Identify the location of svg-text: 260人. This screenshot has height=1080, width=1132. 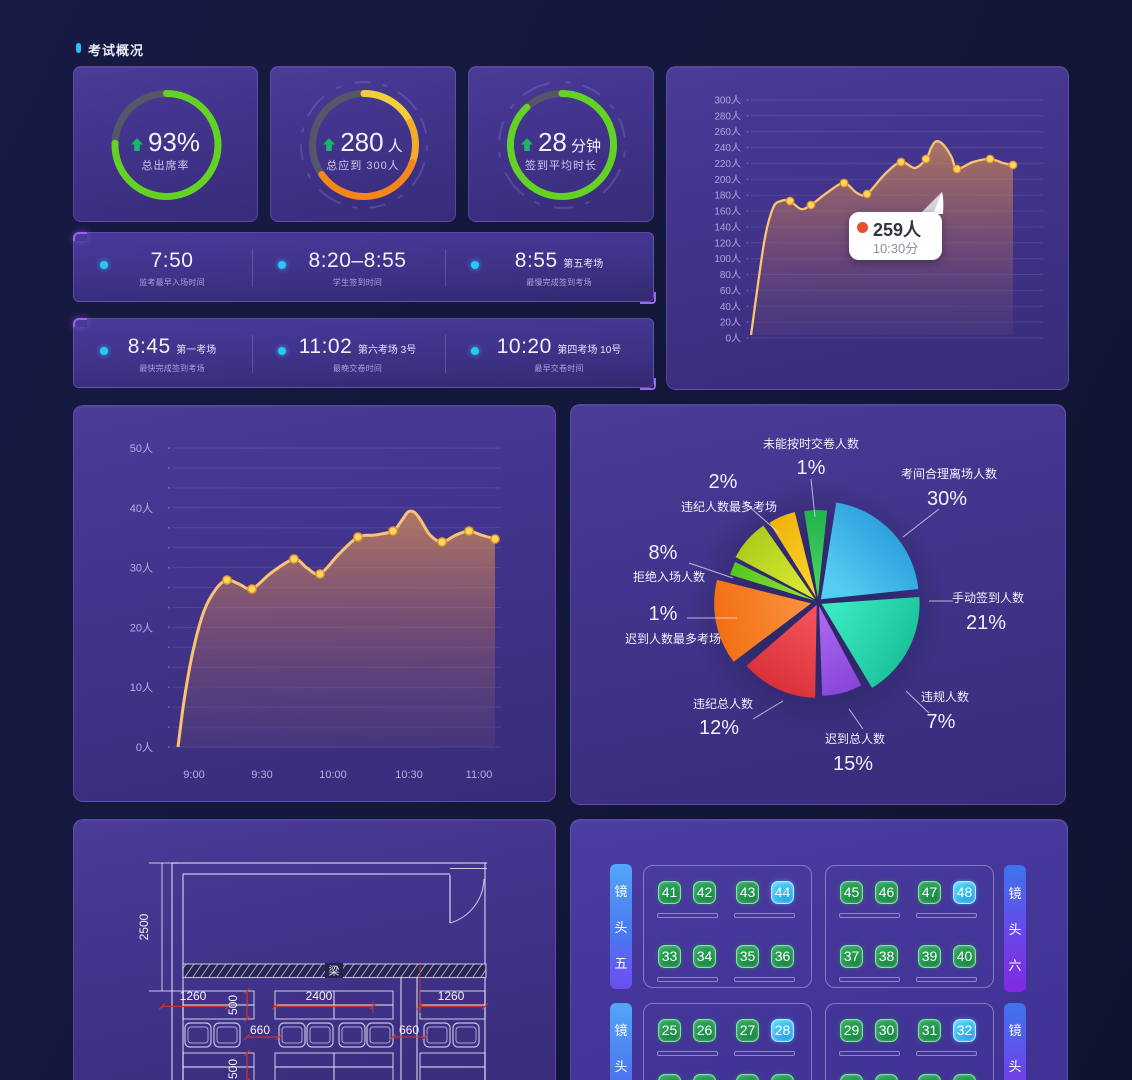
(727, 132).